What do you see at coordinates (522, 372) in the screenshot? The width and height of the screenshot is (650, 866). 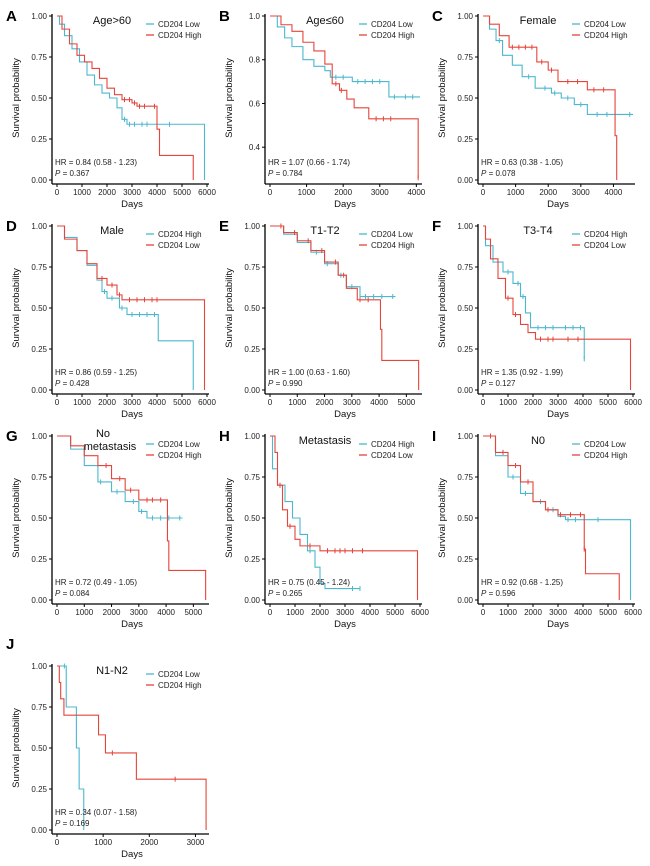 I see `hazard-ratio: HR = 1.35 (0.92 - 1.99)` at bounding box center [522, 372].